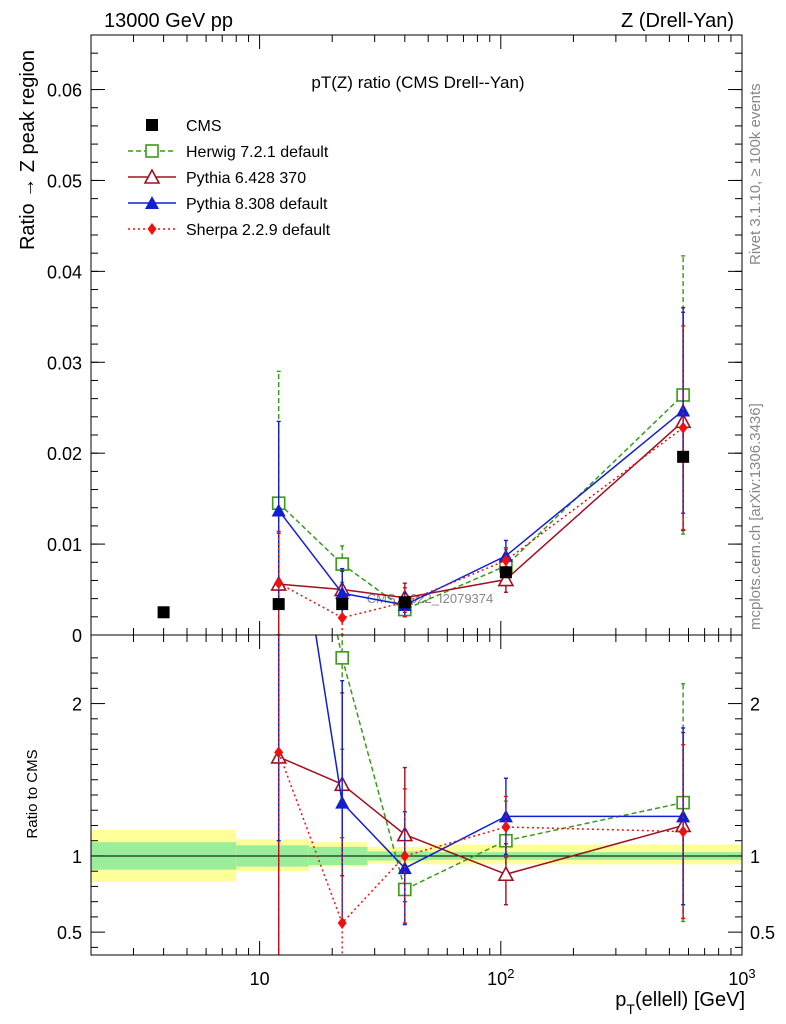 The height and width of the screenshot is (1024, 786). I want to click on main-y-tick-label: 0.05, so click(64, 181).